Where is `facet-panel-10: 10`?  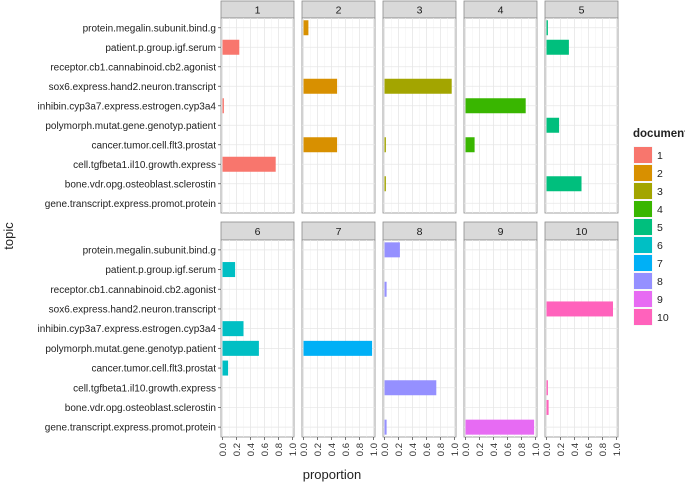
facet-panel-10: 10 is located at coordinates (581, 329).